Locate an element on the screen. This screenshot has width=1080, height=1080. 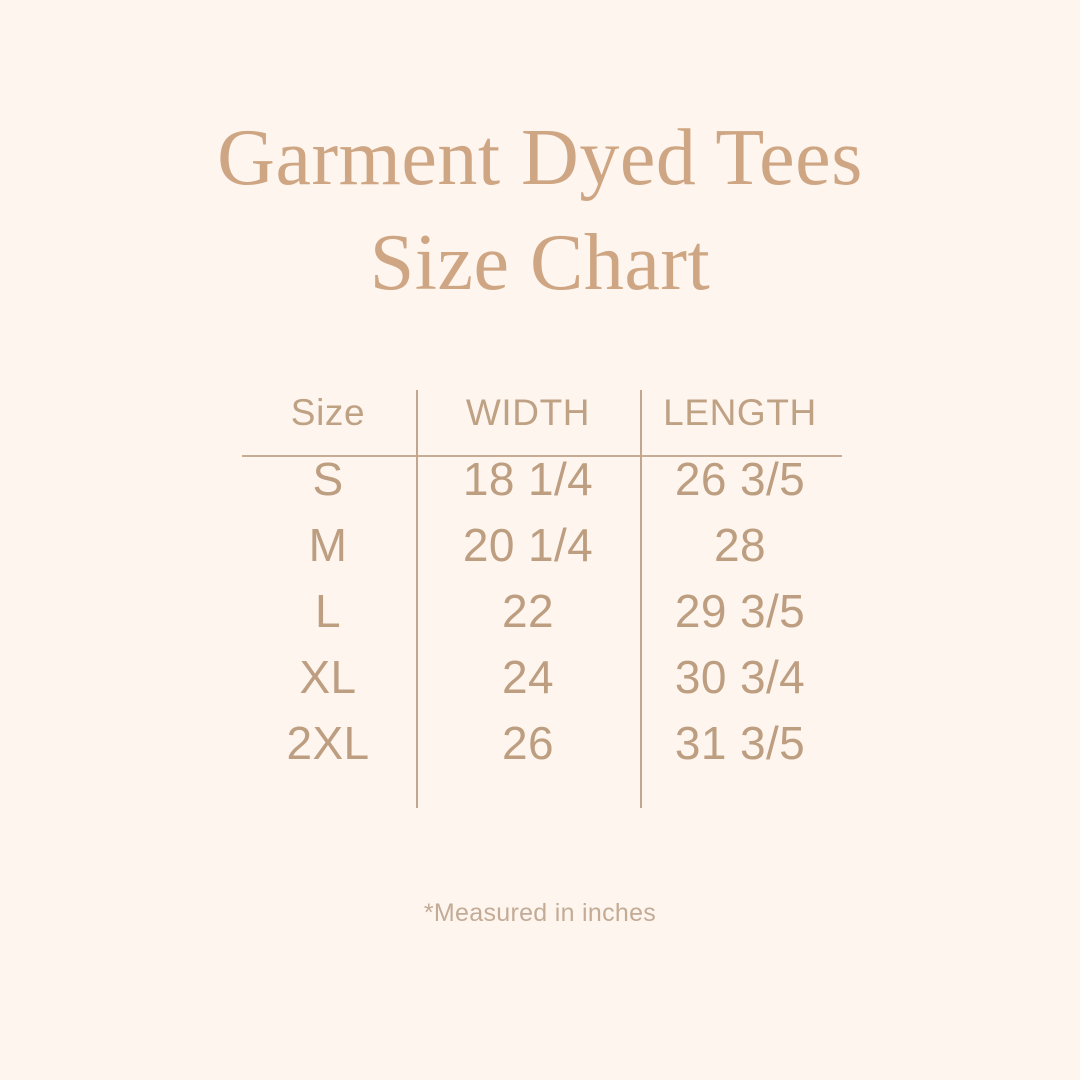
cell-length: 30 3/4 is located at coordinates (740, 677).